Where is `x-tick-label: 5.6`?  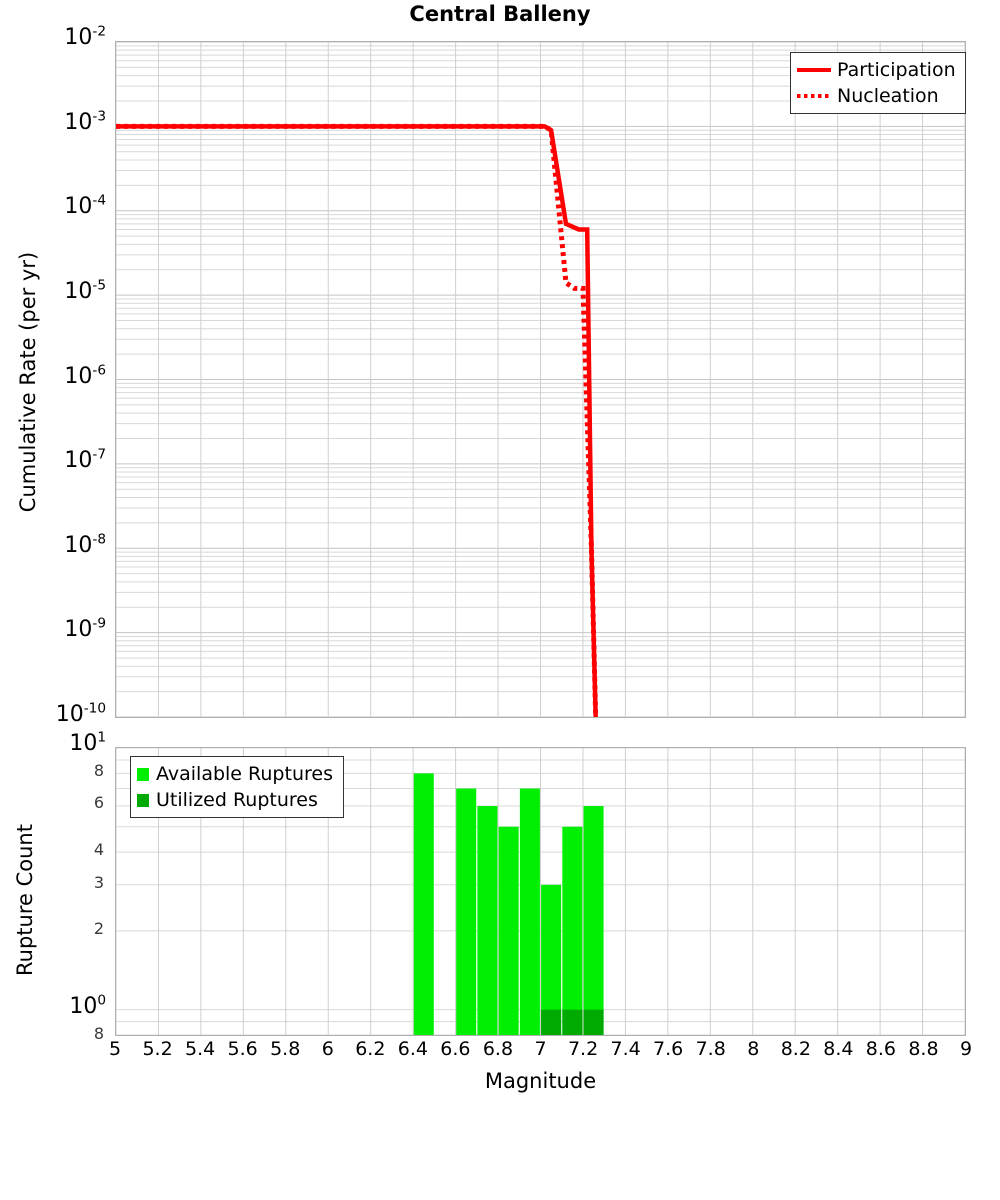 x-tick-label: 5.6 is located at coordinates (242, 1049).